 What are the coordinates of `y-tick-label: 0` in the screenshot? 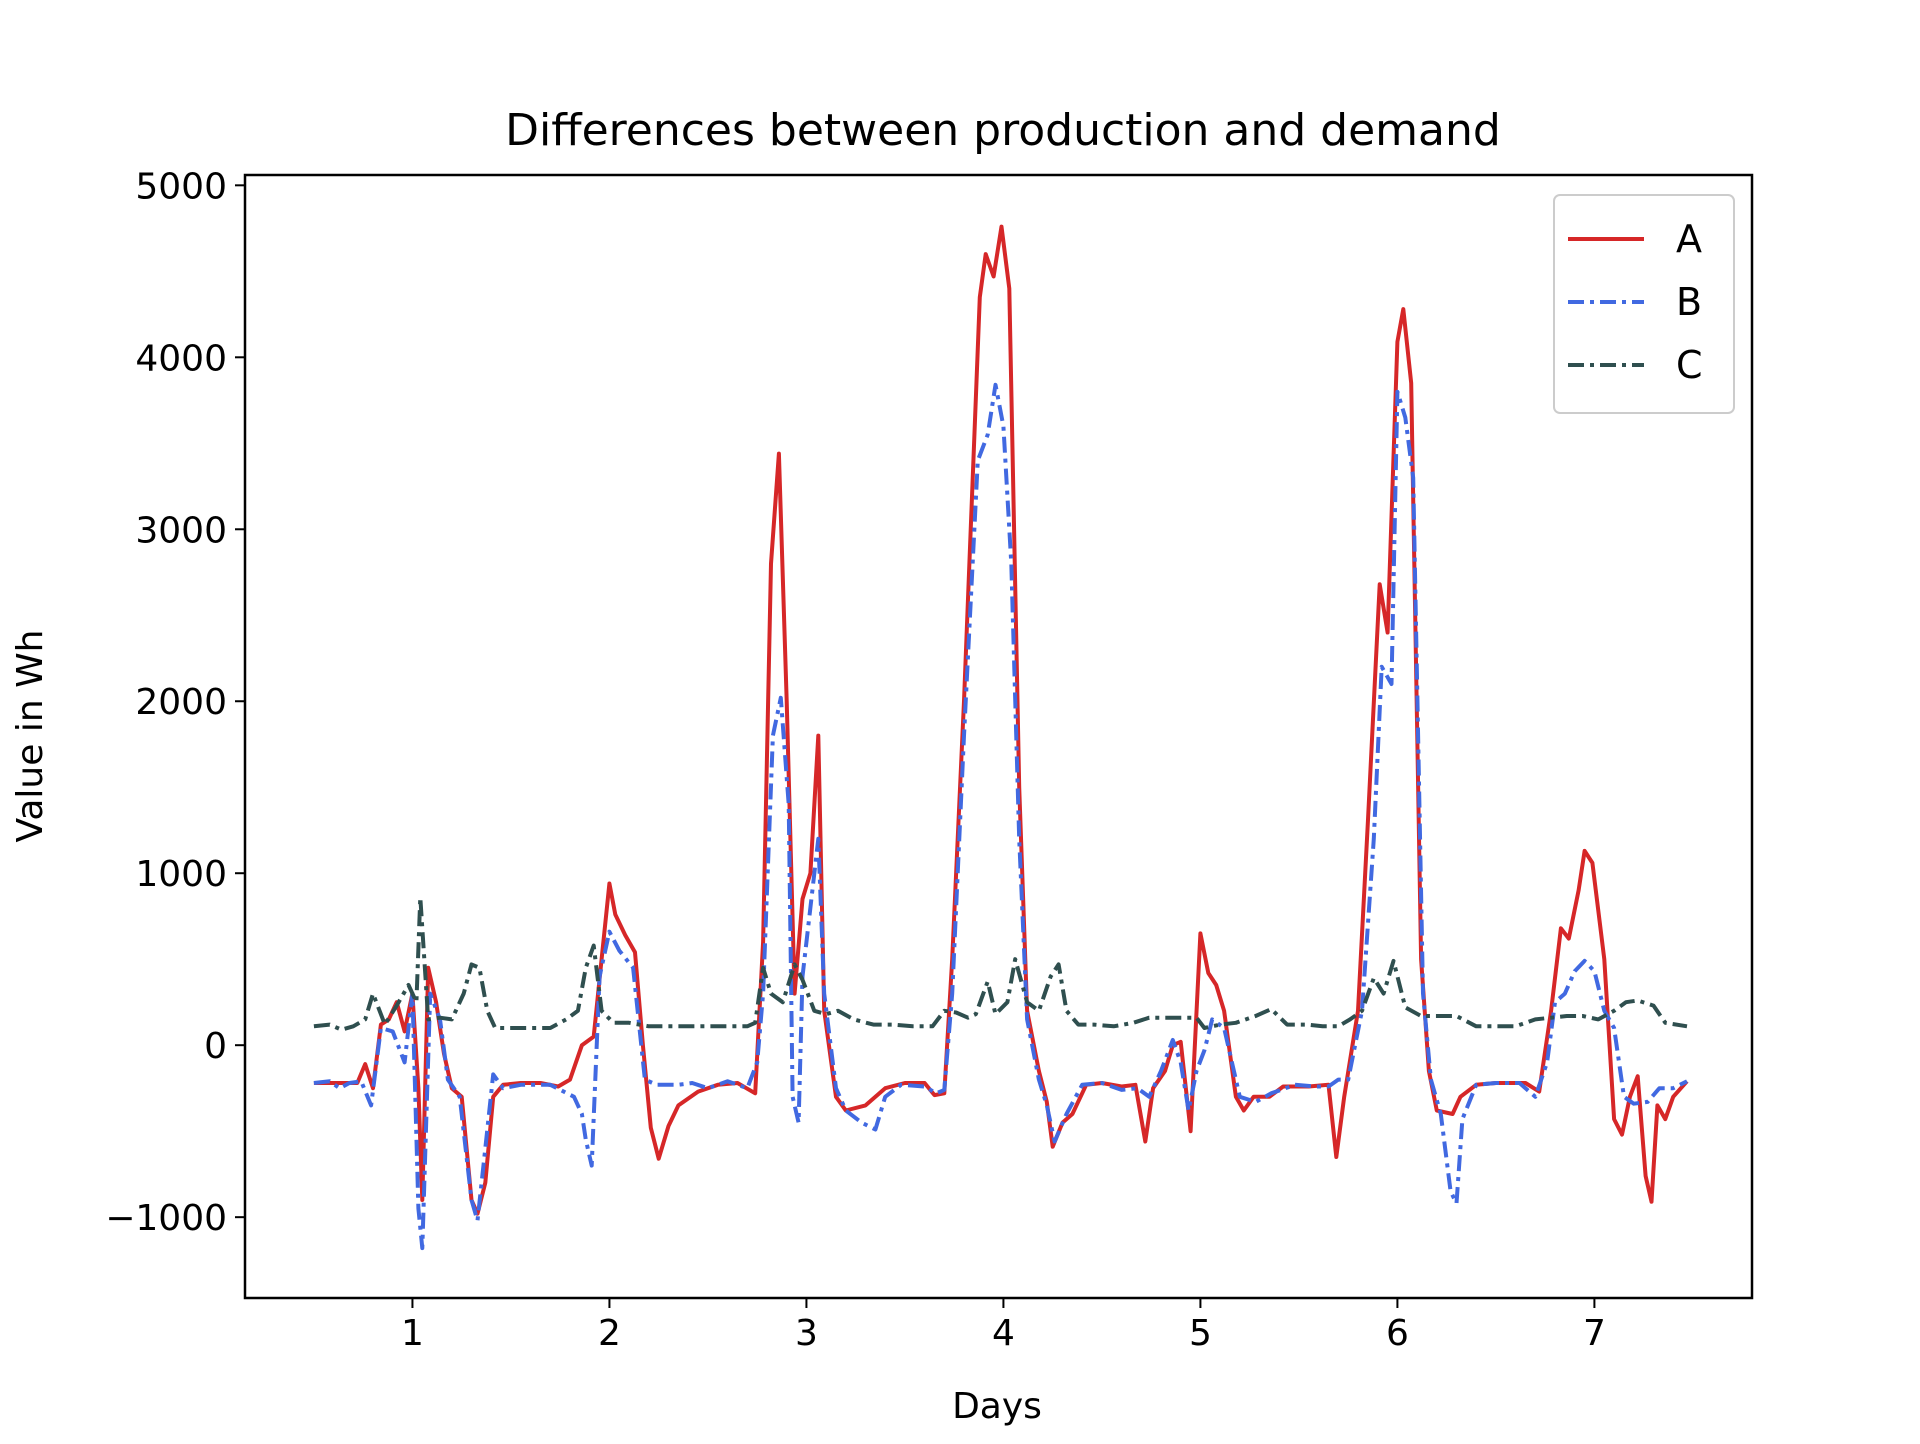 It's located at (215, 1046).